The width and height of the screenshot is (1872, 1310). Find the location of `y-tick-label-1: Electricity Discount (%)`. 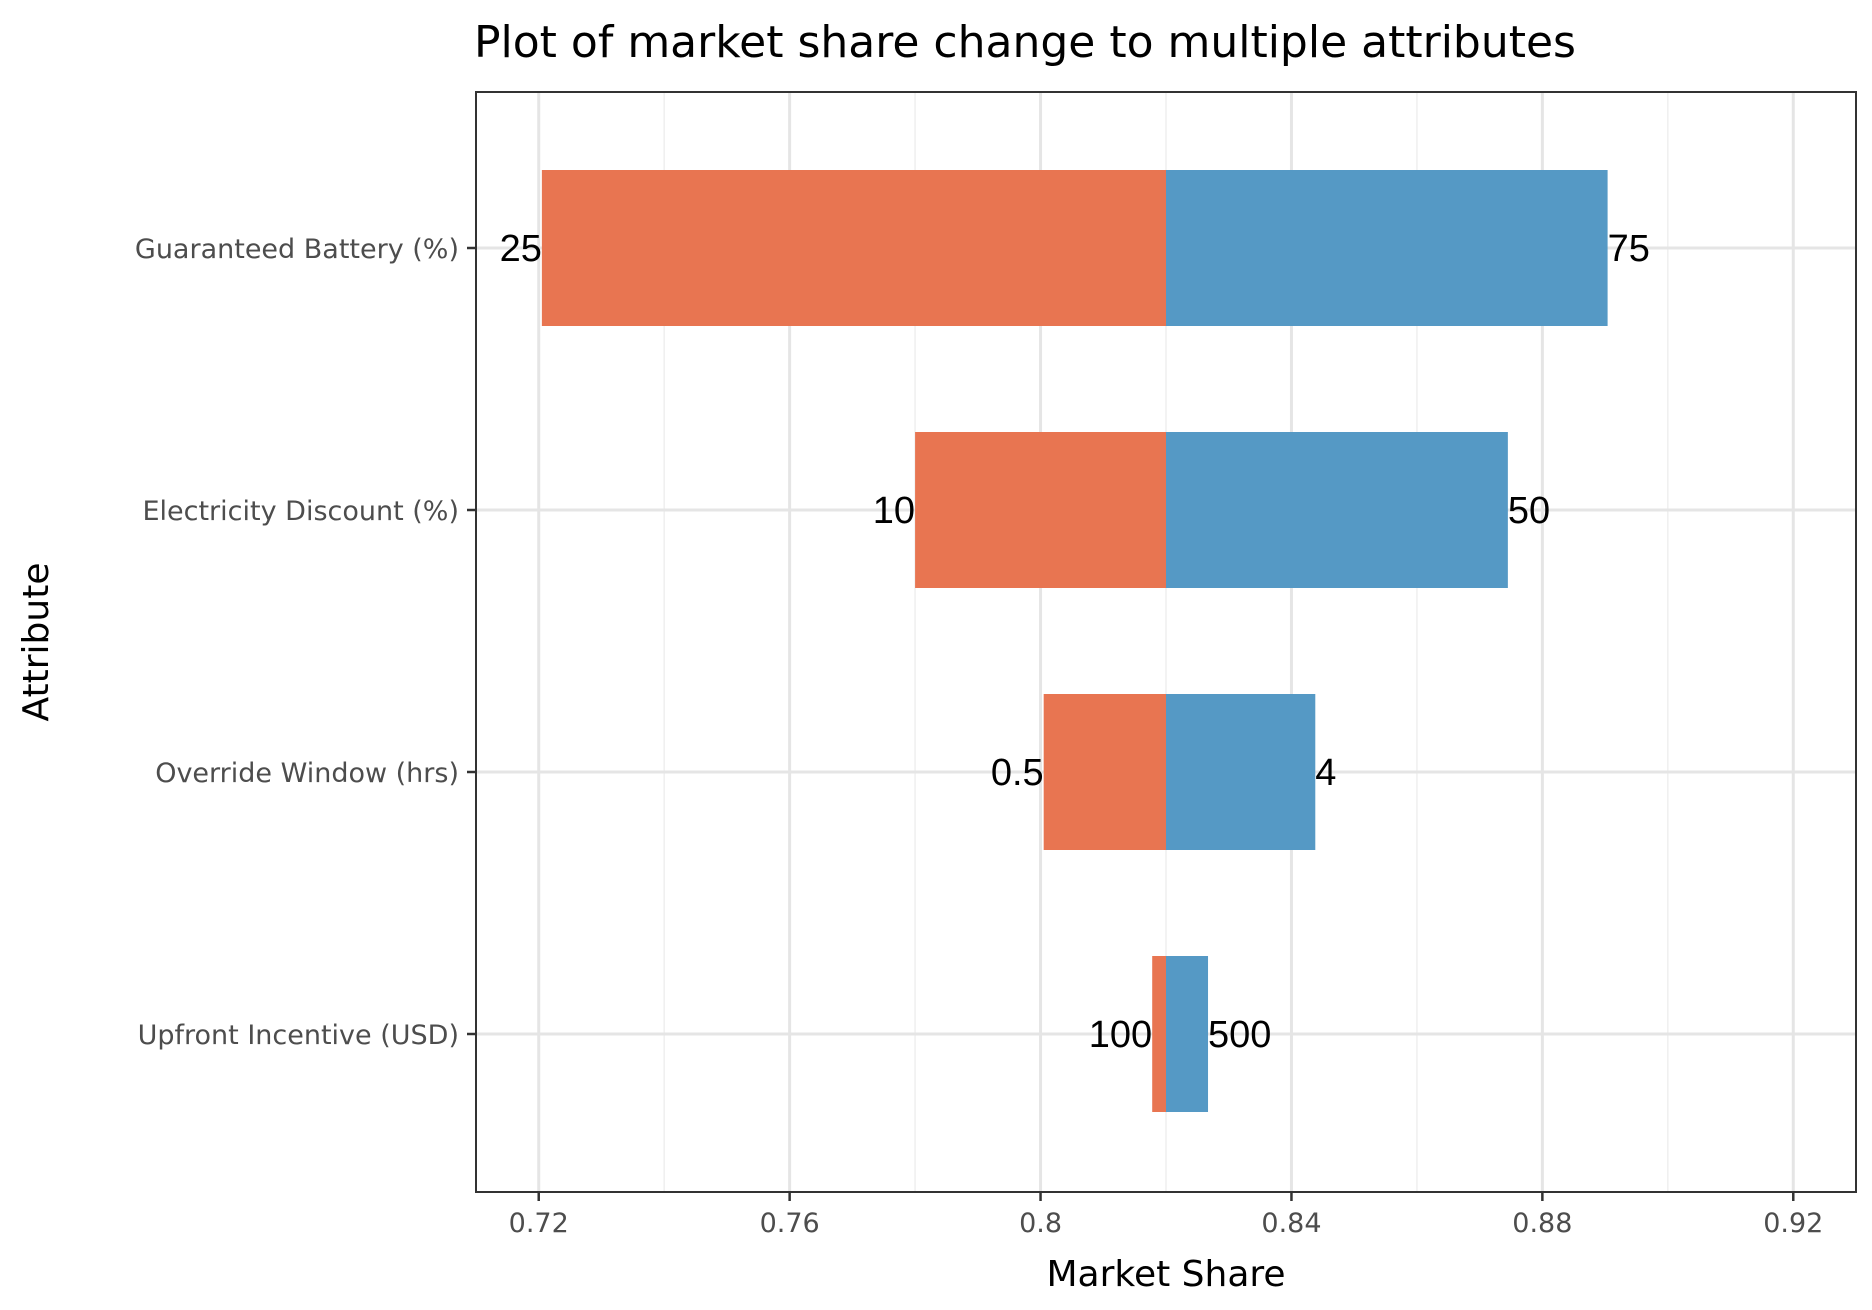

y-tick-label-1: Electricity Discount (%) is located at coordinates (300, 511).